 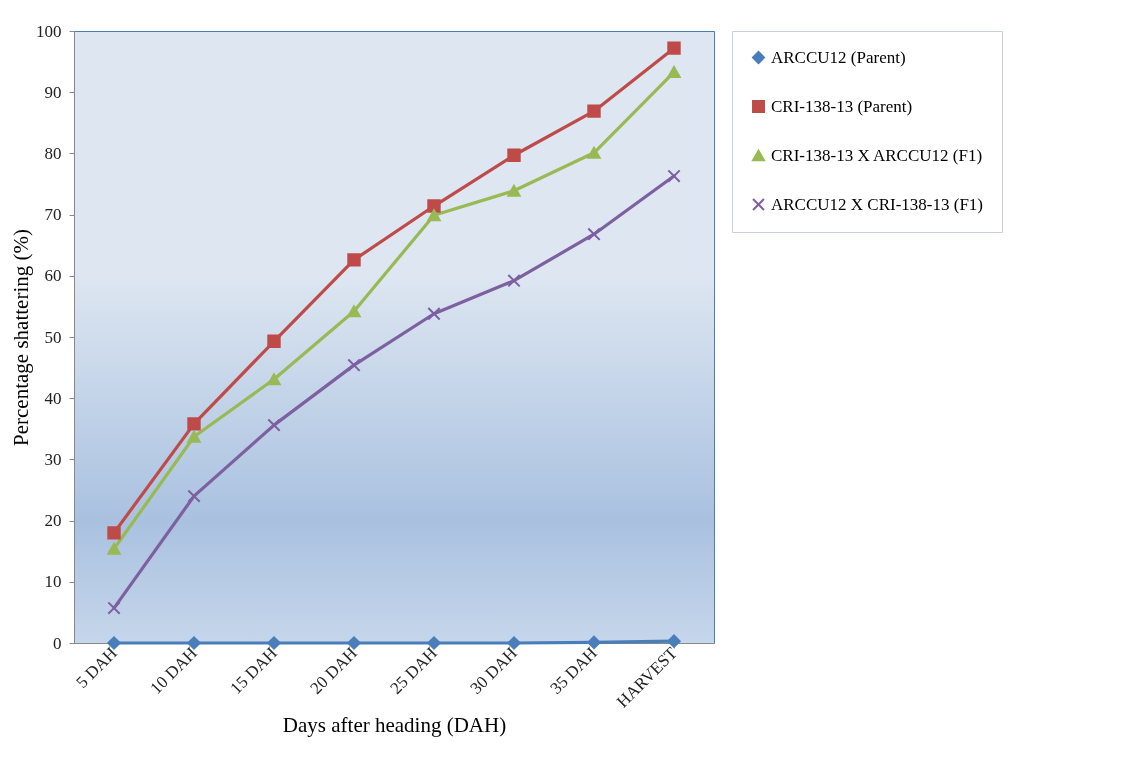 I want to click on y-tick-label: 50, so click(x=53, y=337).